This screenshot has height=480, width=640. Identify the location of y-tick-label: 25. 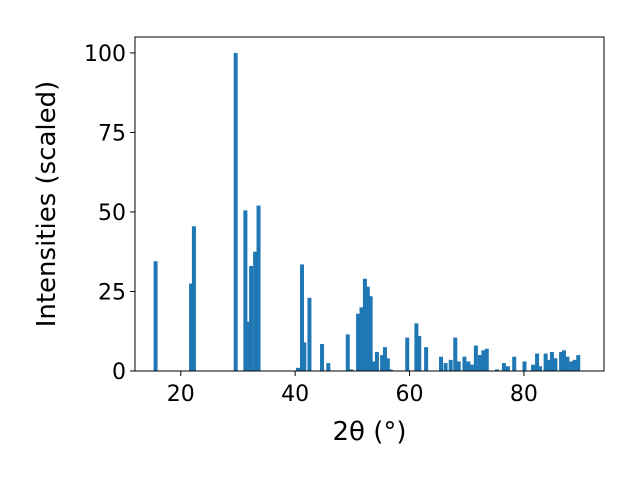
(112, 292).